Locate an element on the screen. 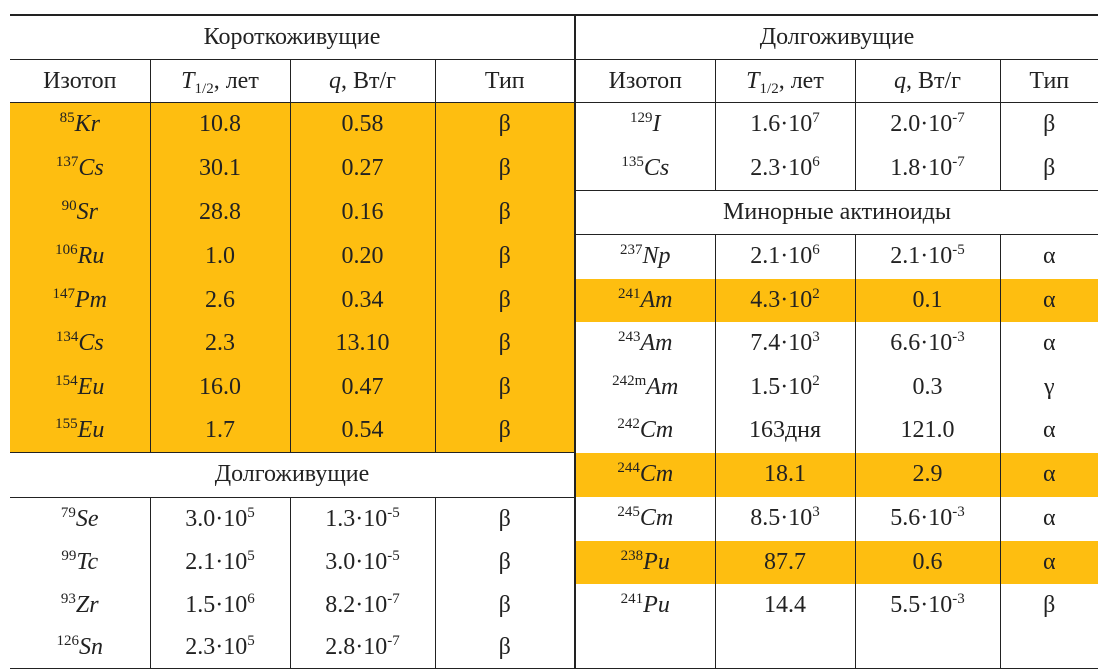  table-row: 90Sr 28.8 0.16 β Минорные актиноиды is located at coordinates (554, 212).